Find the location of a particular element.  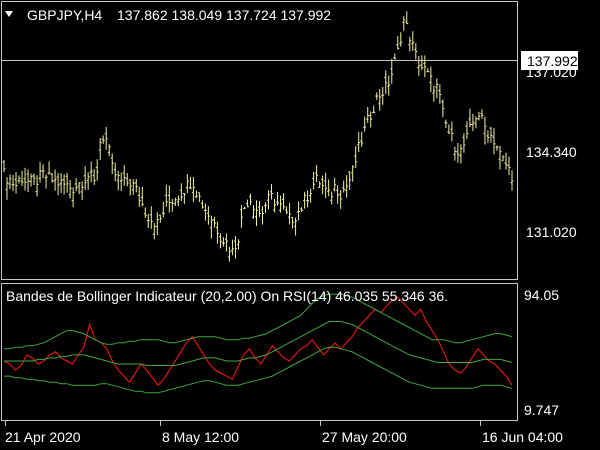

time-axis-label: 21 Apr 2020 is located at coordinates (43, 437).